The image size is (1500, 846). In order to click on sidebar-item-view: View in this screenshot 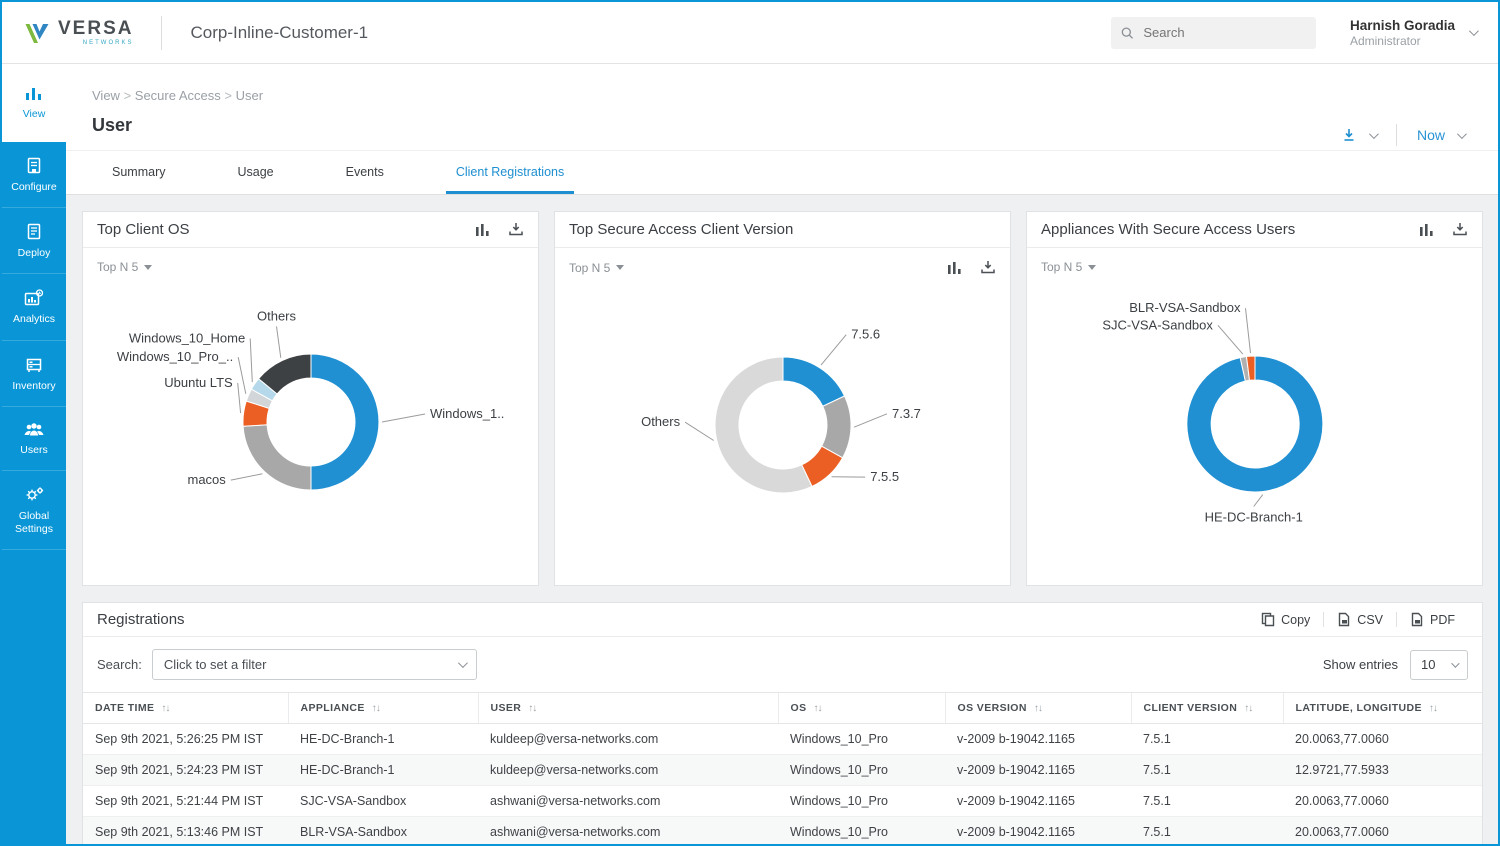, I will do `click(34, 103)`.